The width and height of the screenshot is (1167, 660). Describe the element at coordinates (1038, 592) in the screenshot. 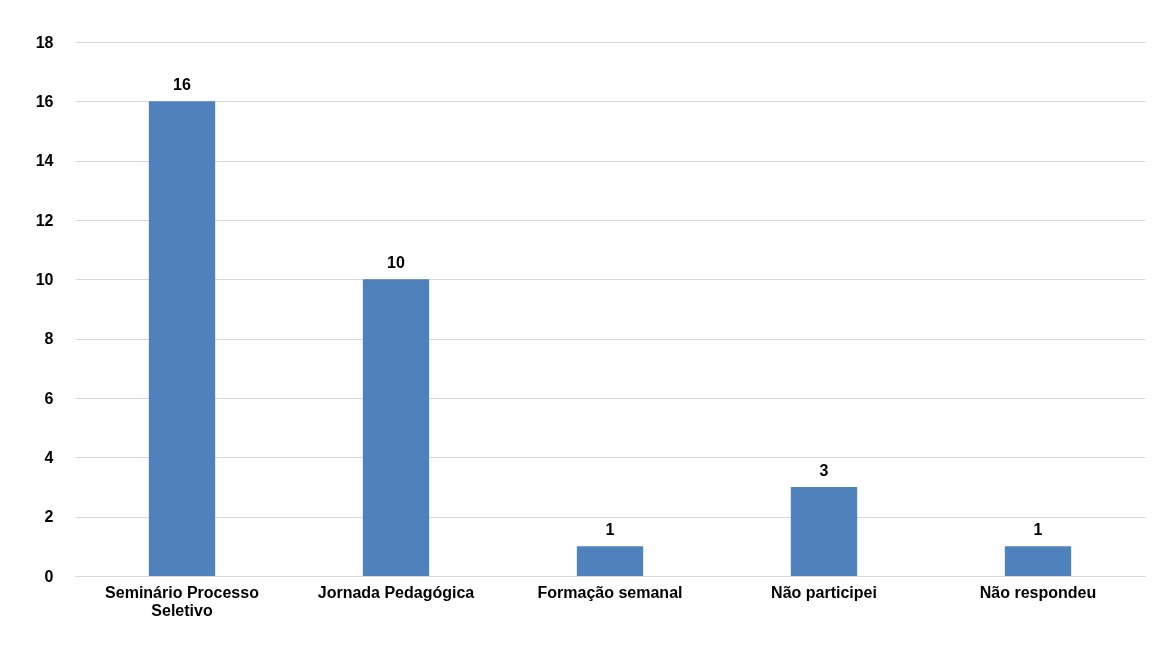

I see `x-tick-label: Não respondeu` at that location.